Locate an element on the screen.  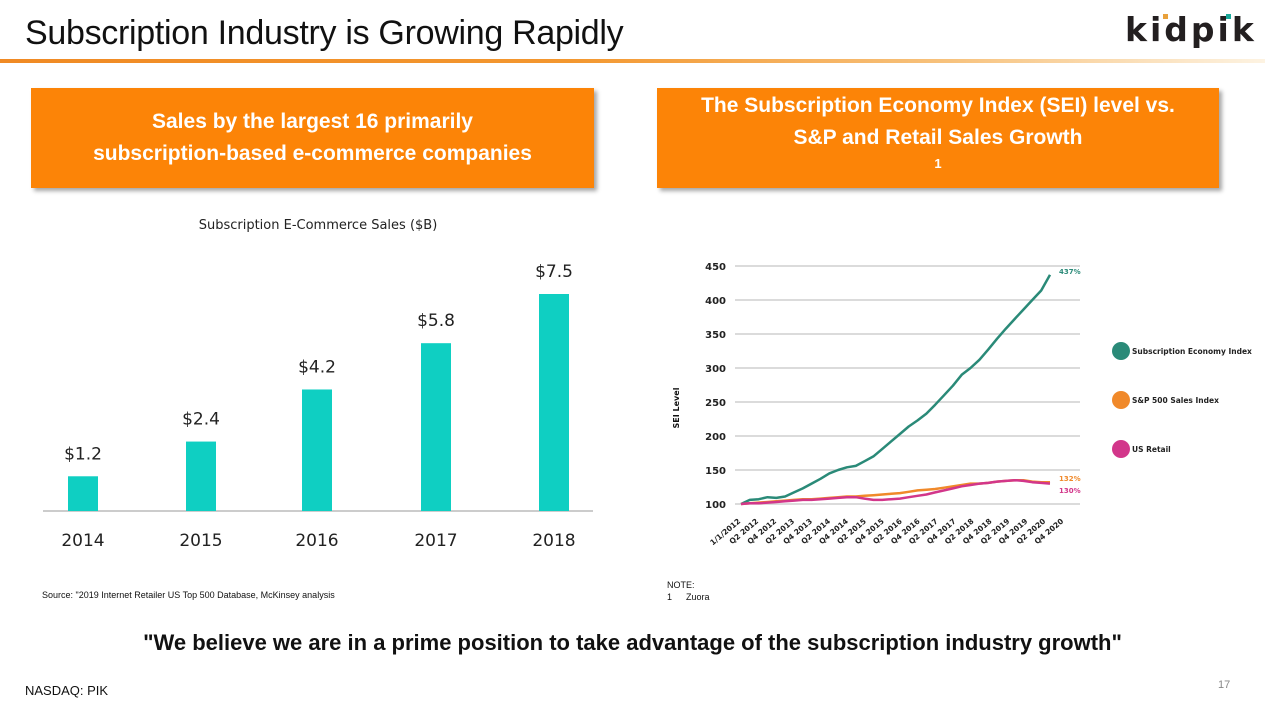
series-line-us-retail is located at coordinates (895, 492).